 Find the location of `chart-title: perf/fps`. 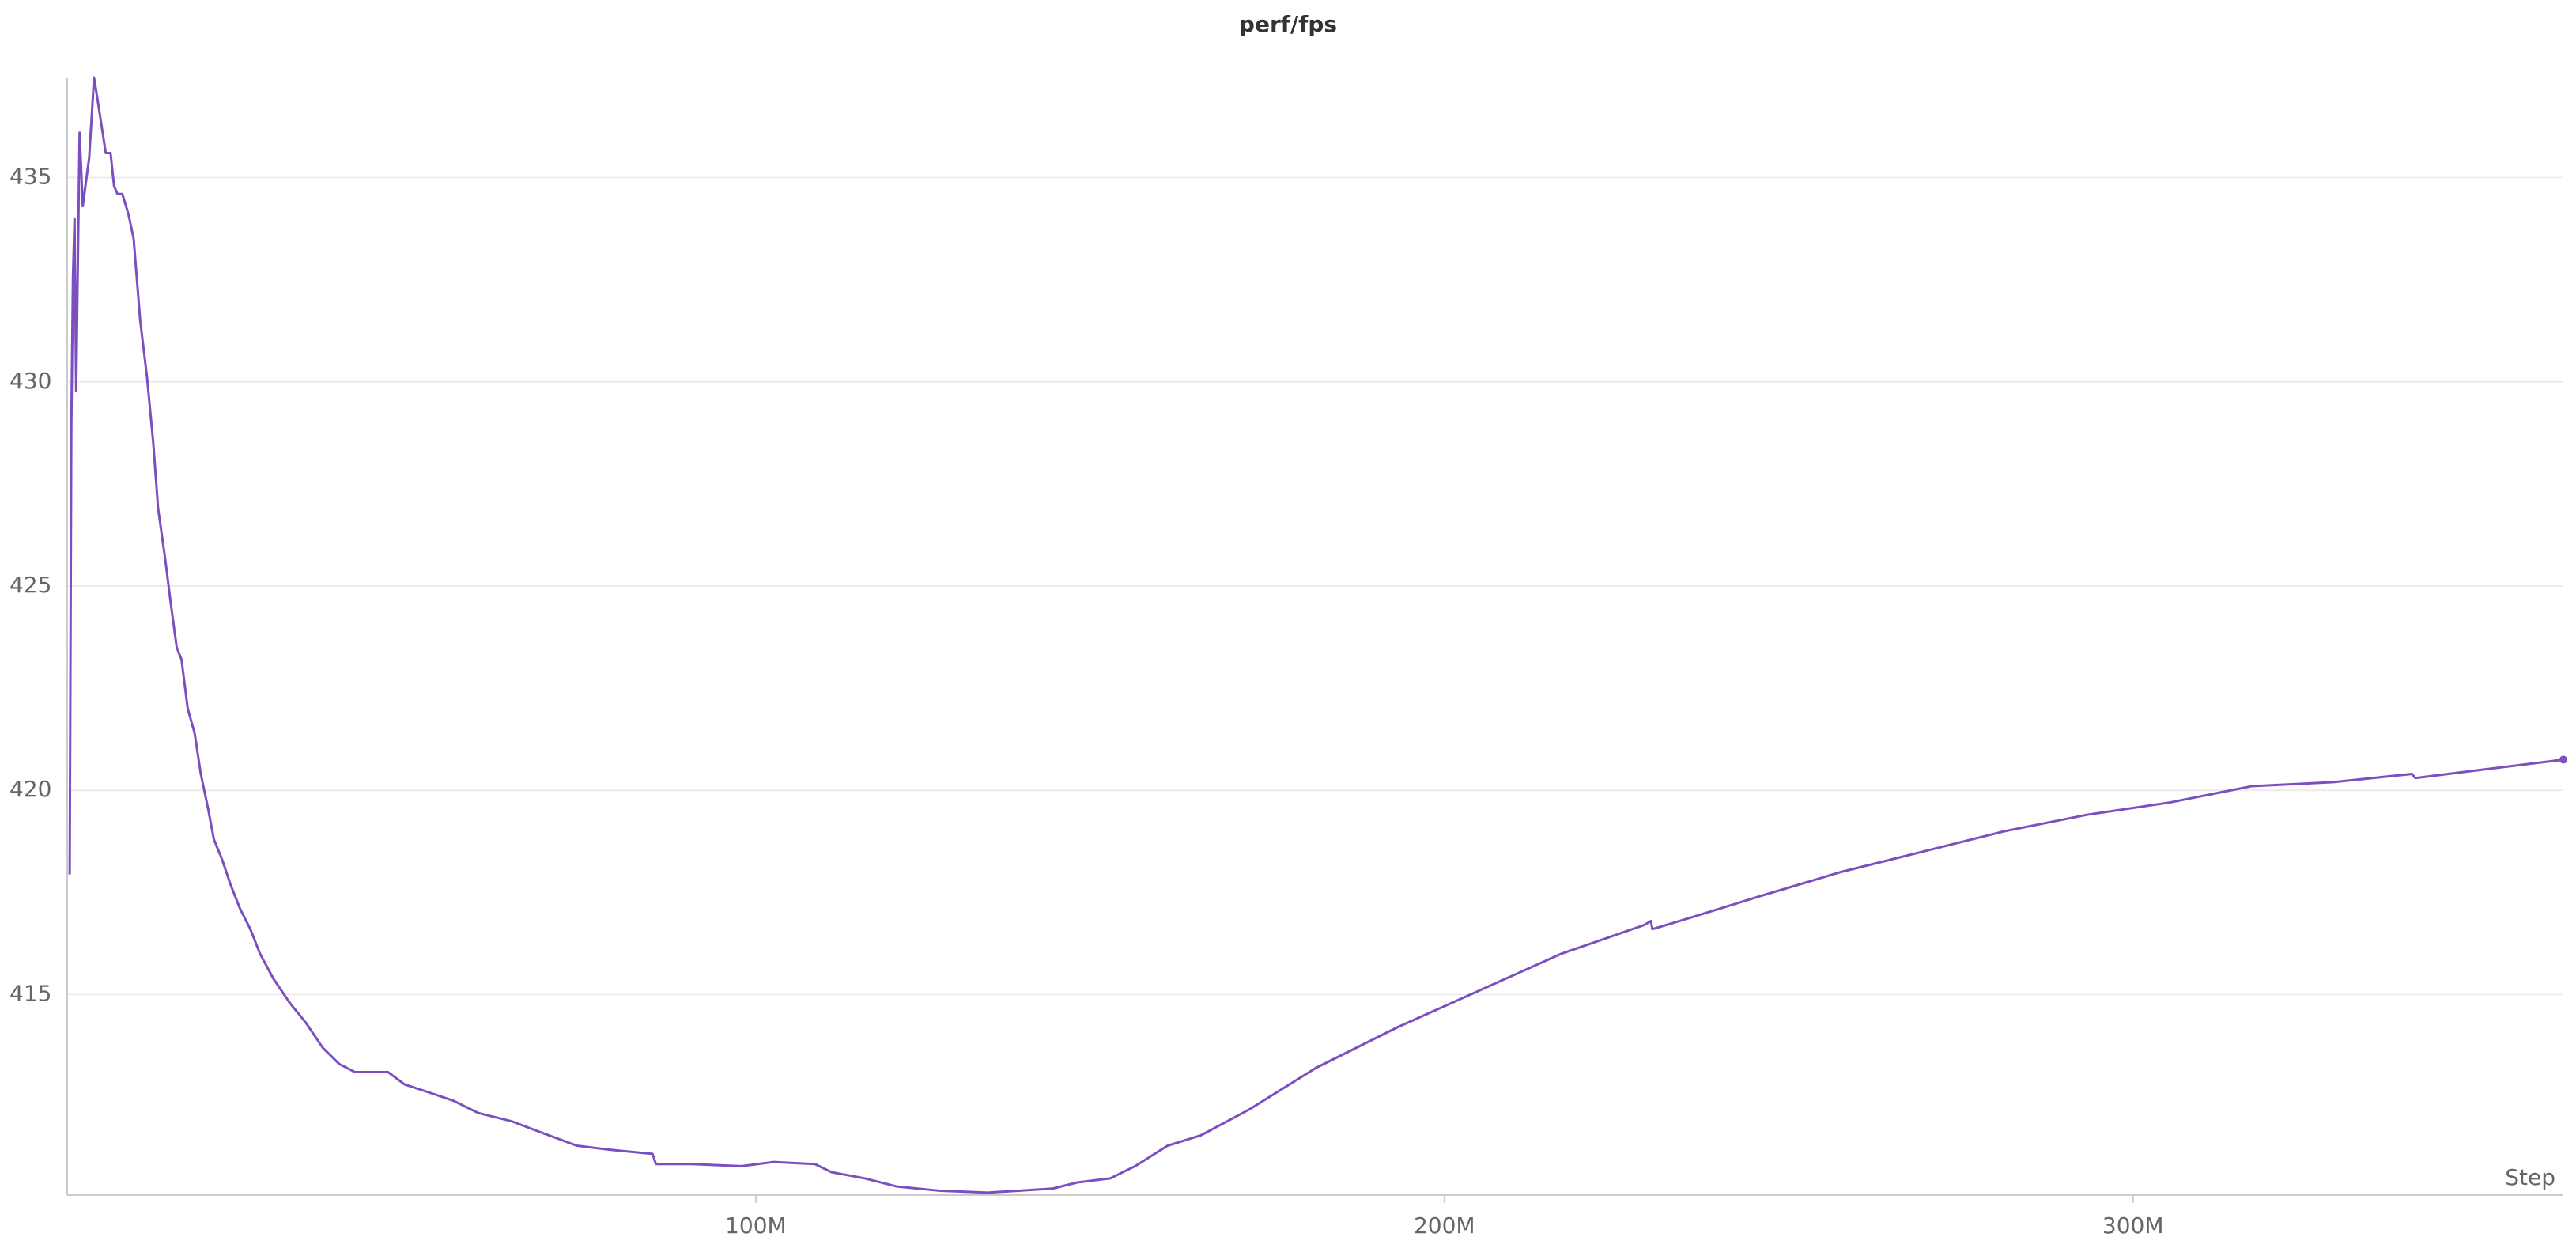

chart-title: perf/fps is located at coordinates (1288, 24).